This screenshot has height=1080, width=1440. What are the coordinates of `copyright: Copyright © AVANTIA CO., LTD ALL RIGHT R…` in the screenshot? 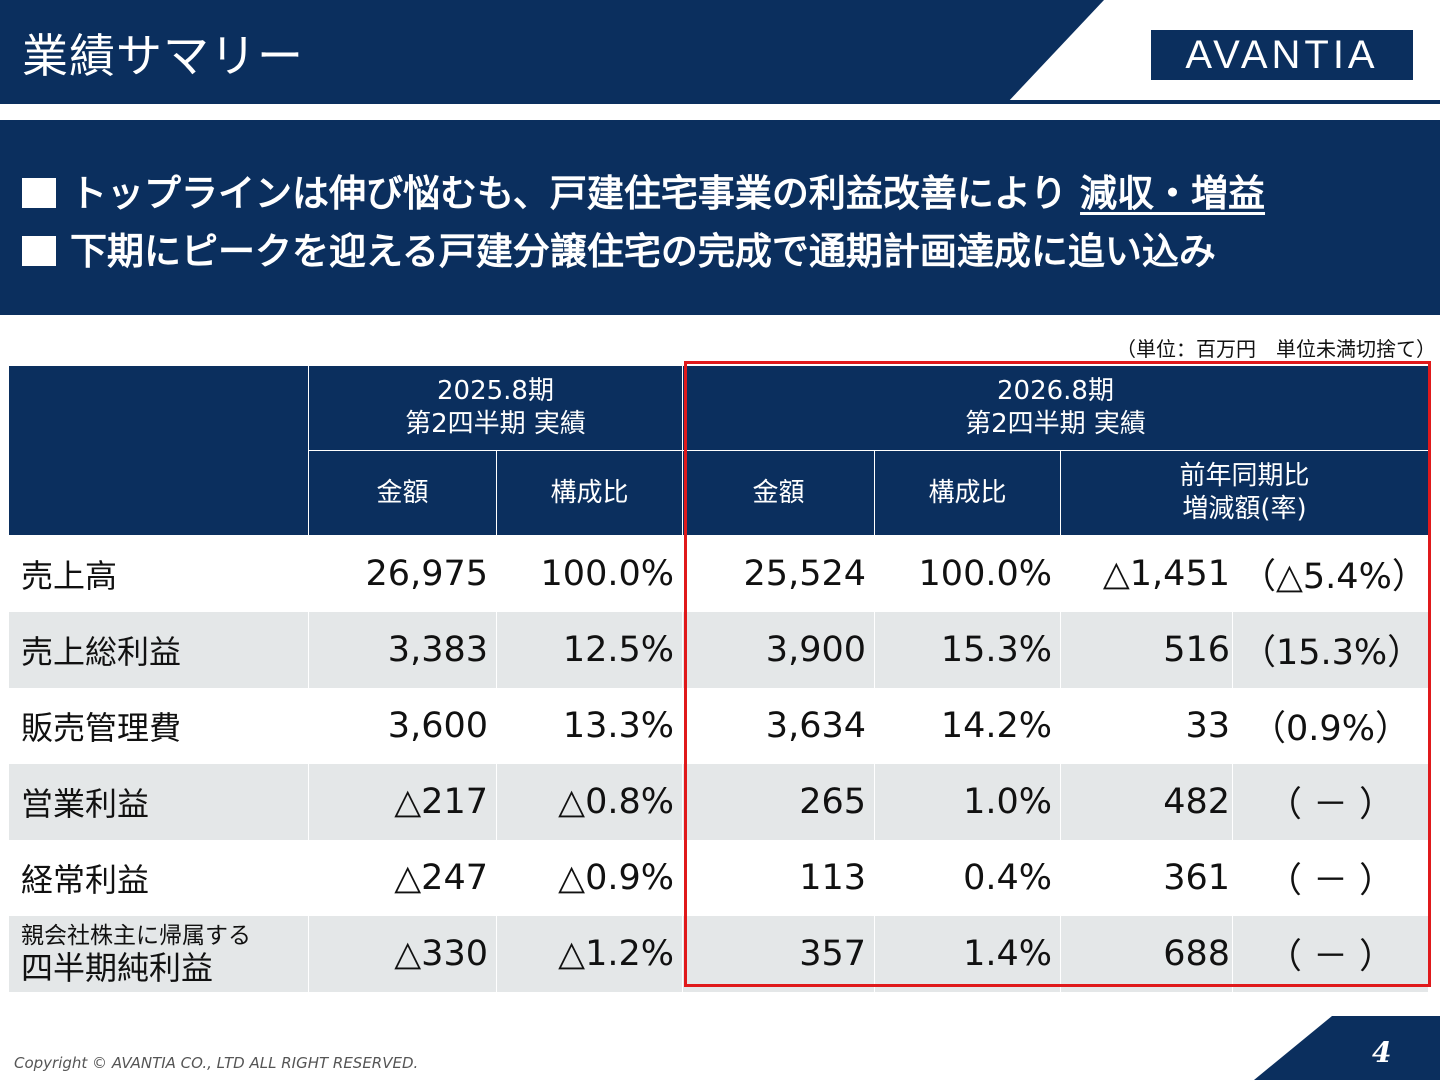 It's located at (216, 1063).